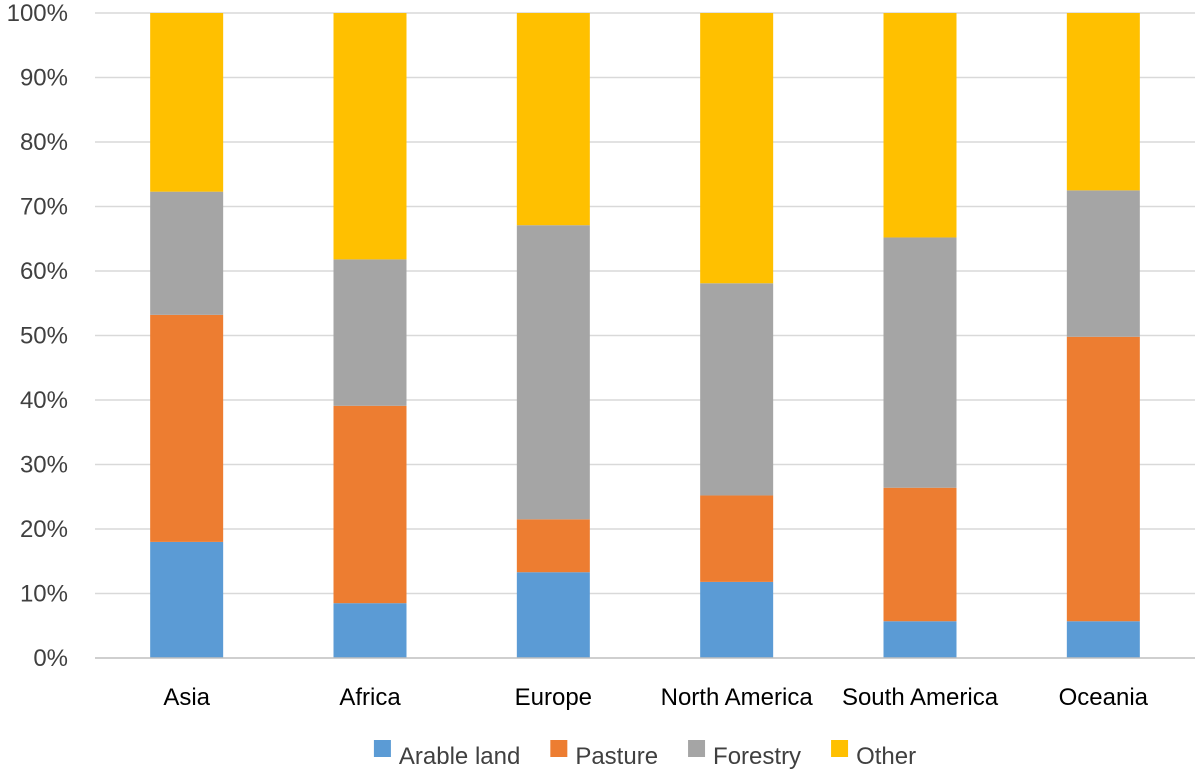 This screenshot has height=773, width=1200. Describe the element at coordinates (44, 465) in the screenshot. I see `y-tick-label: 30%` at that location.